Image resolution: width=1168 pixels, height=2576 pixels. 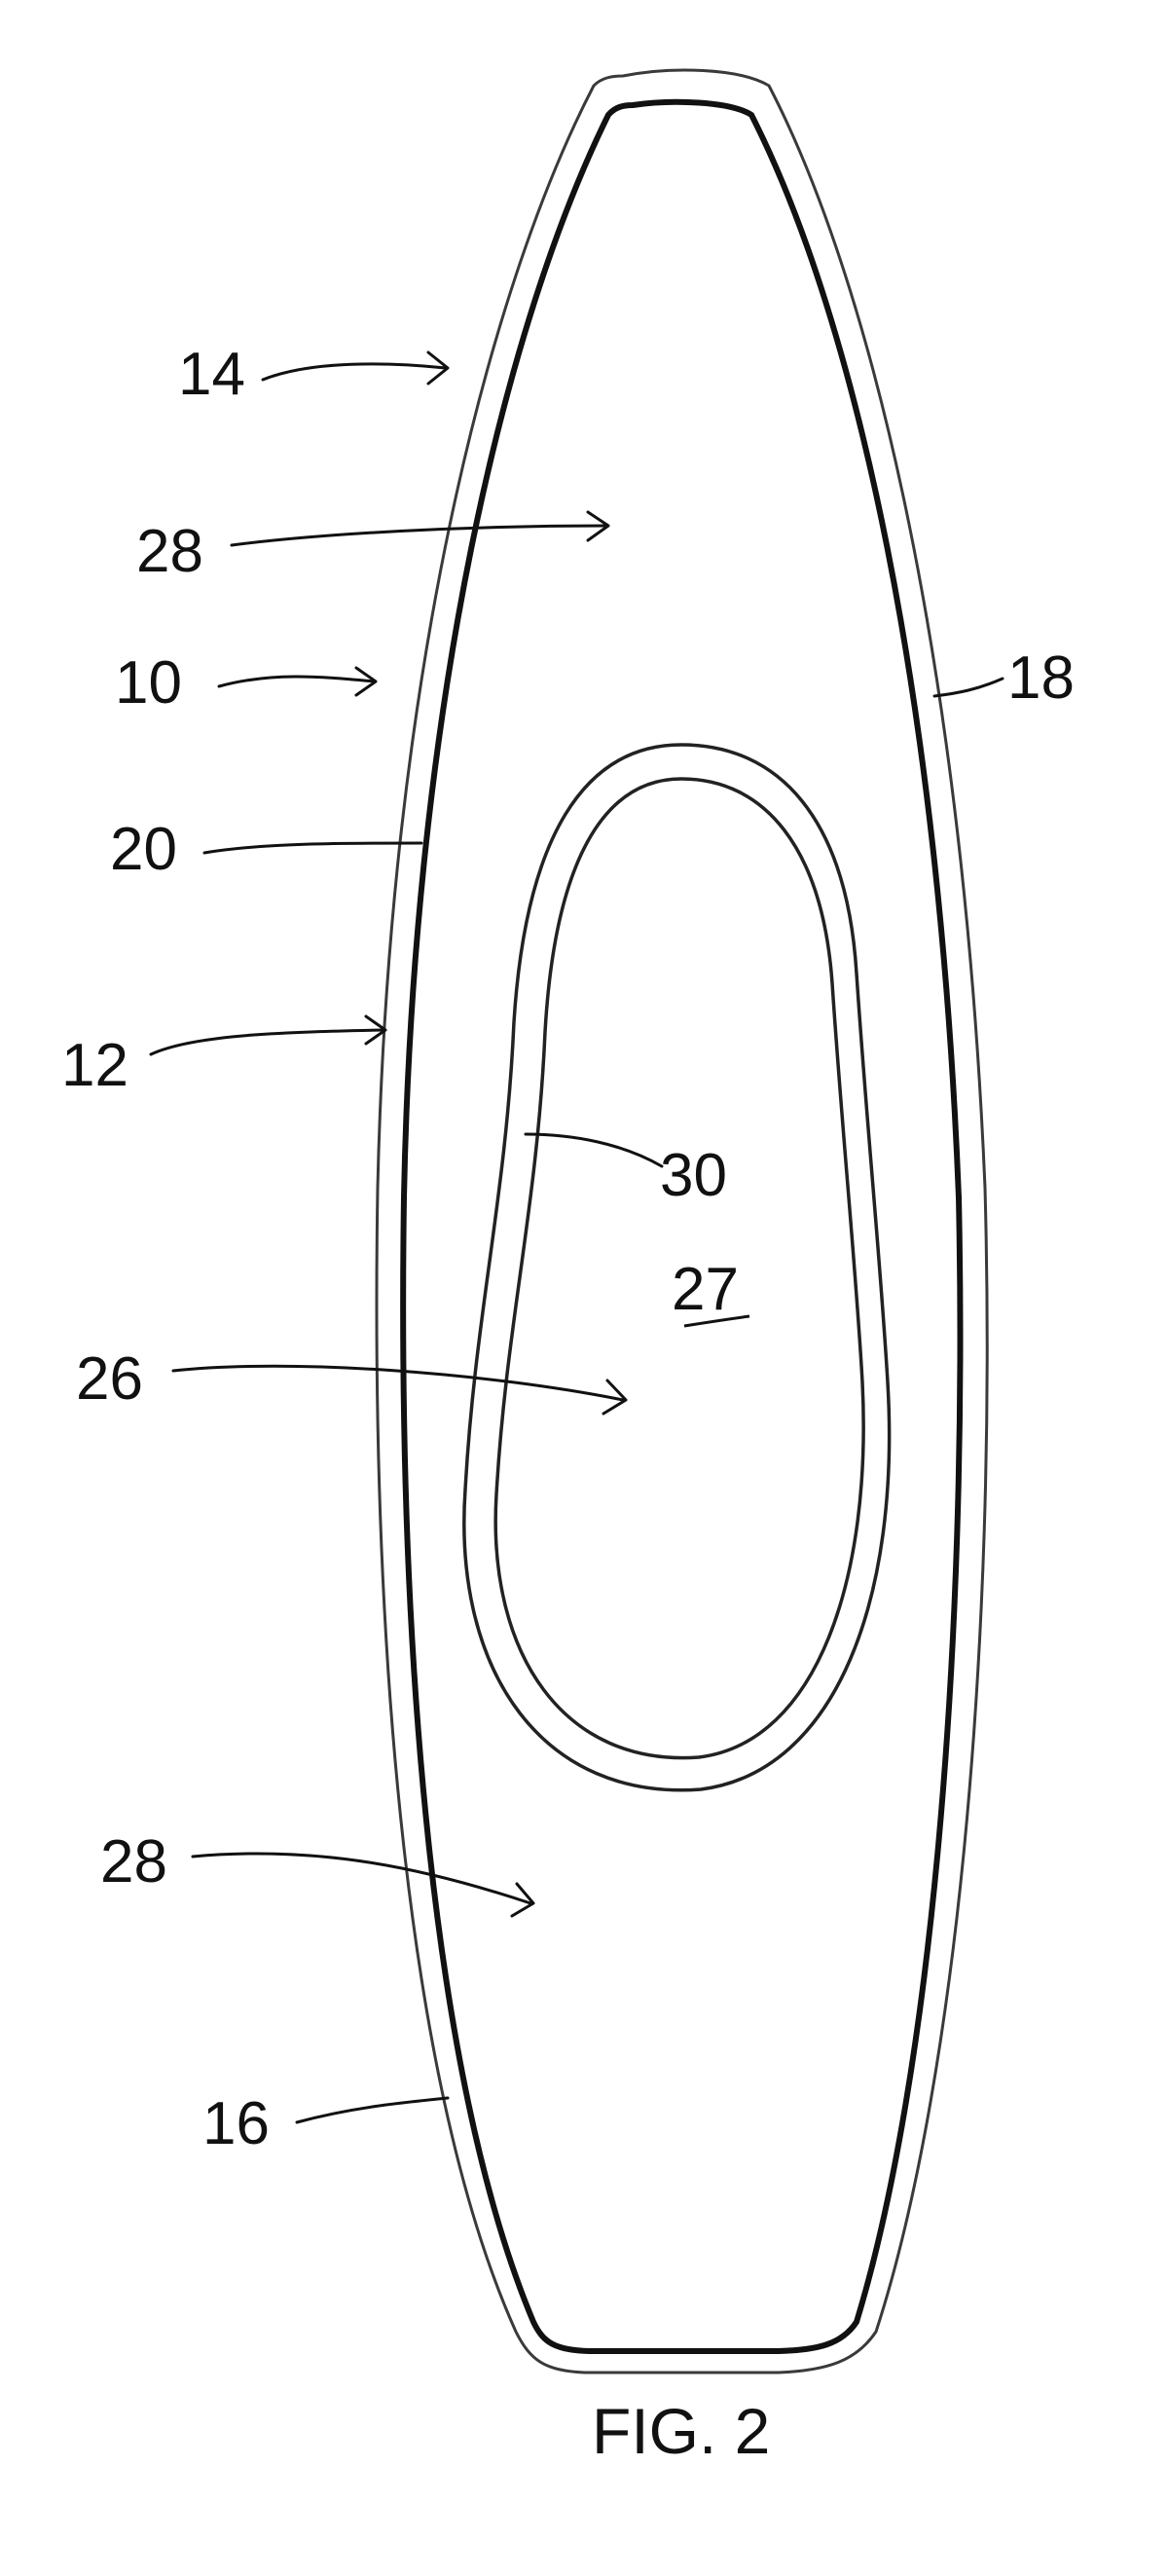 What do you see at coordinates (149, 683) in the screenshot?
I see `ref-label-10: 10` at bounding box center [149, 683].